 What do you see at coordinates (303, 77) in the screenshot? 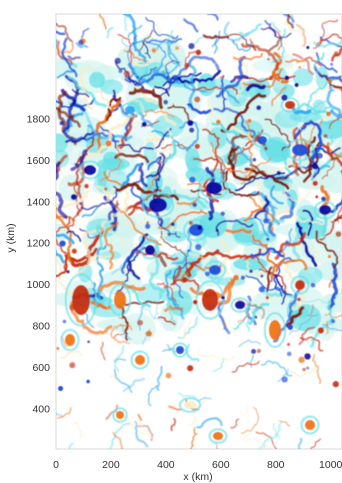
I see `field-blob` at bounding box center [303, 77].